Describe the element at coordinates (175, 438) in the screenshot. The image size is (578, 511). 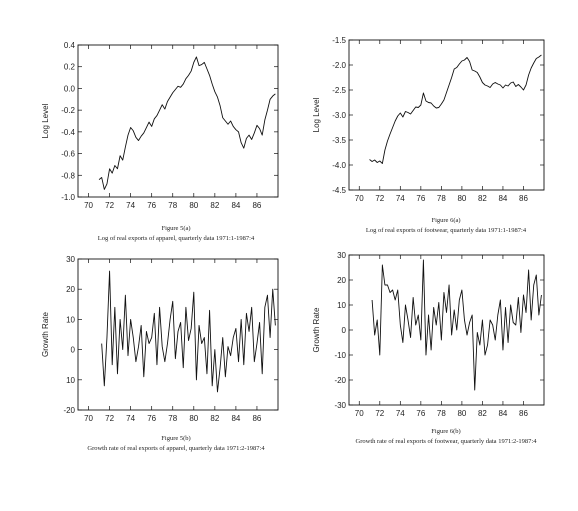
I see `figure-caption-title: Figure 5(b)` at that location.